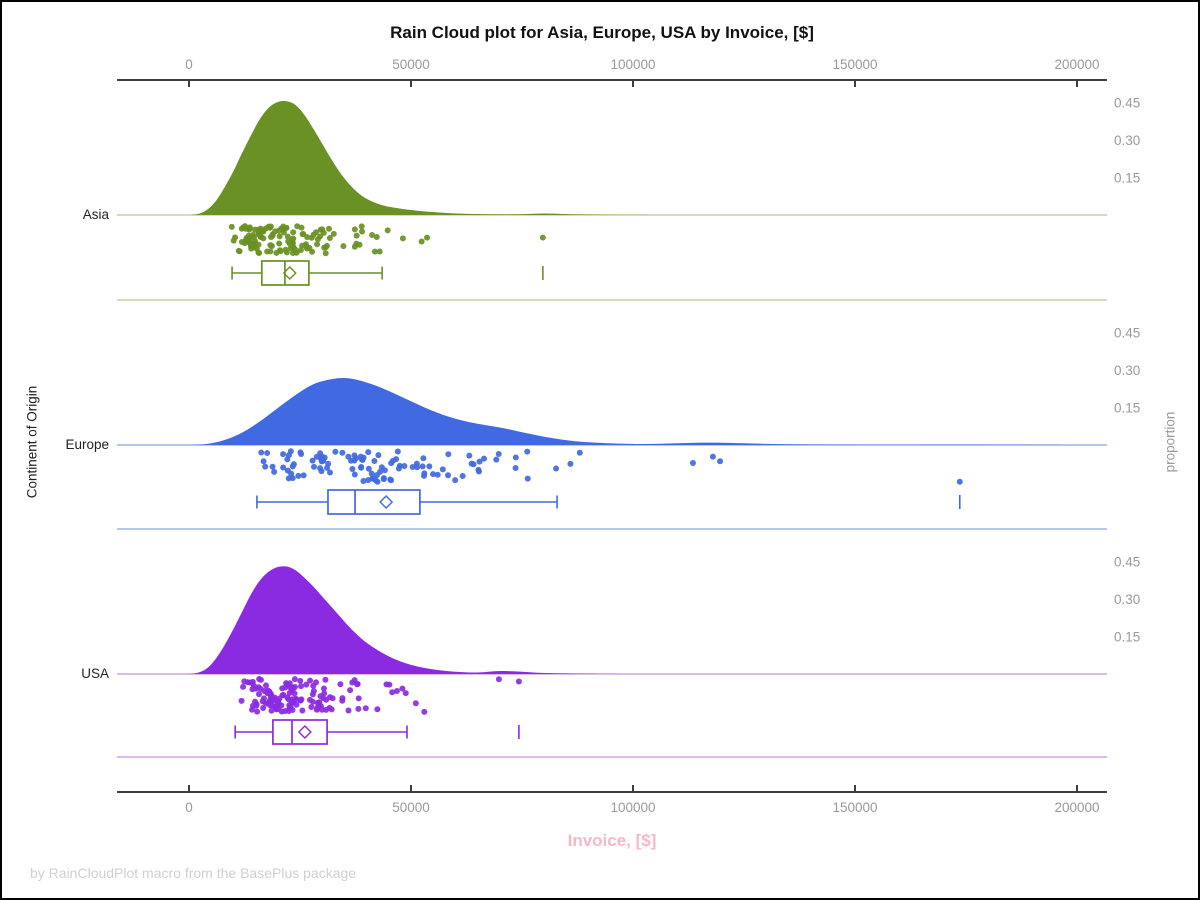 The image size is (1200, 900). What do you see at coordinates (95, 214) in the screenshot?
I see `group-label-asia: Asia` at bounding box center [95, 214].